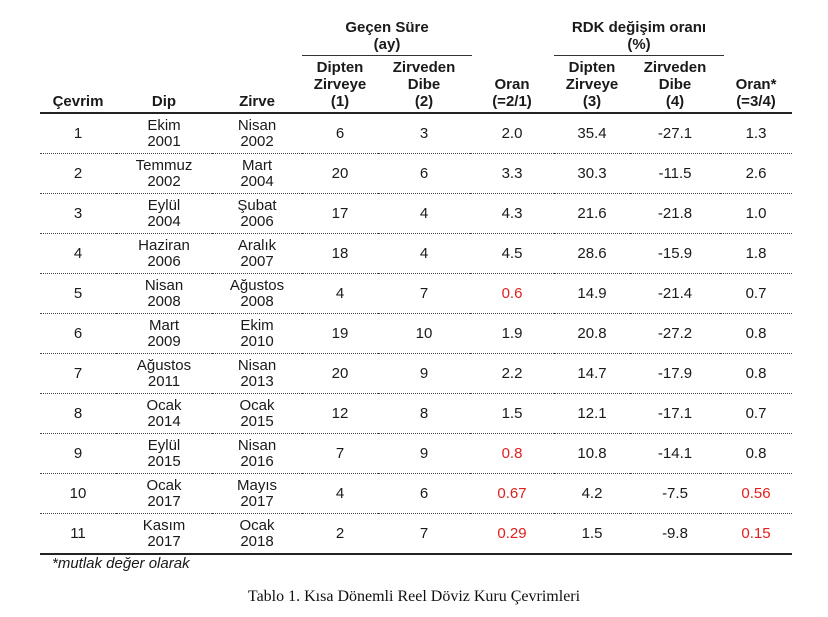 This screenshot has height=617, width=828. Describe the element at coordinates (675, 173) in the screenshot. I see `table-cell: -11.5` at that location.